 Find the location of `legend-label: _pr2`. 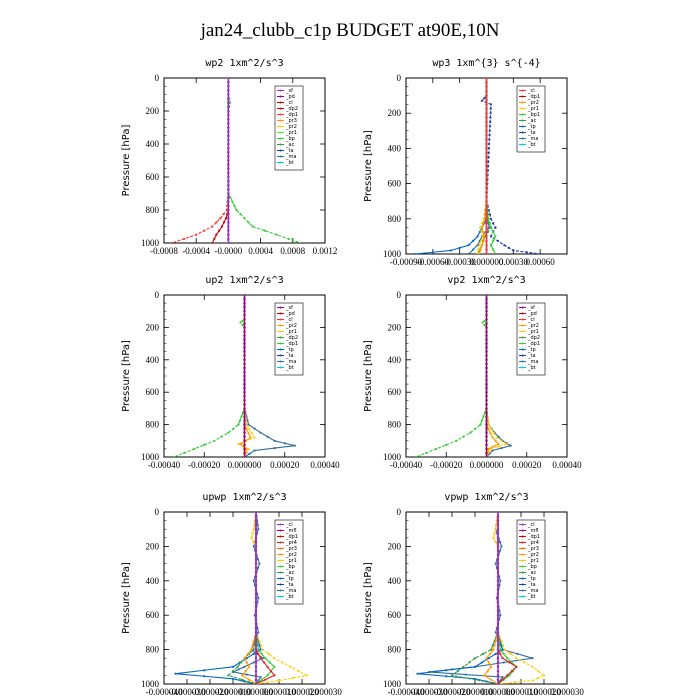

legend-label: _pr2 is located at coordinates (291, 326).